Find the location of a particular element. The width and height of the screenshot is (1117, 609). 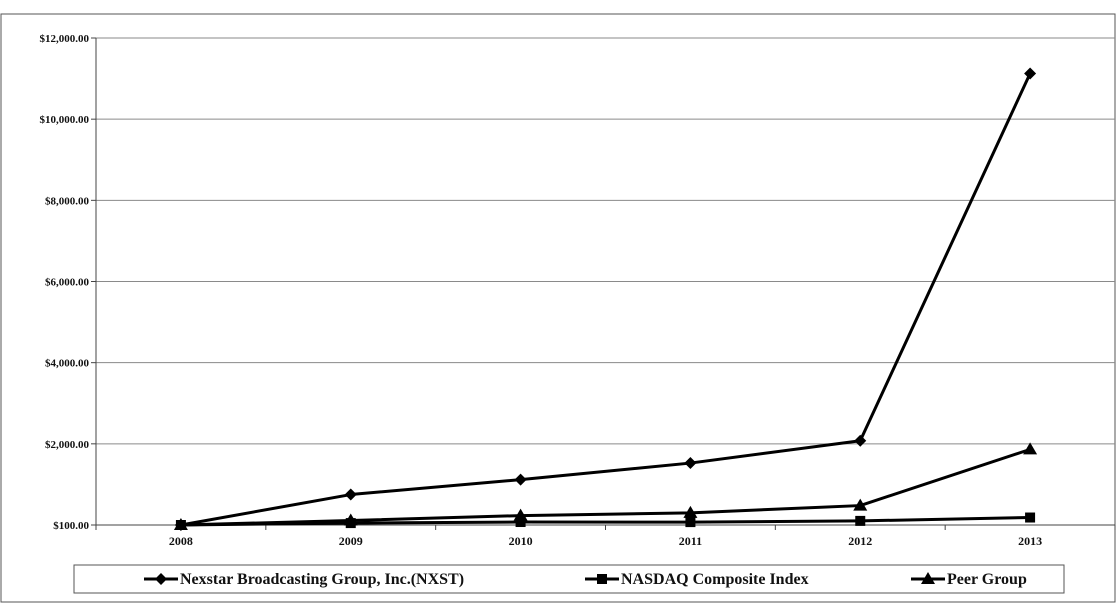

x-tick-label: 2010 is located at coordinates (521, 541).